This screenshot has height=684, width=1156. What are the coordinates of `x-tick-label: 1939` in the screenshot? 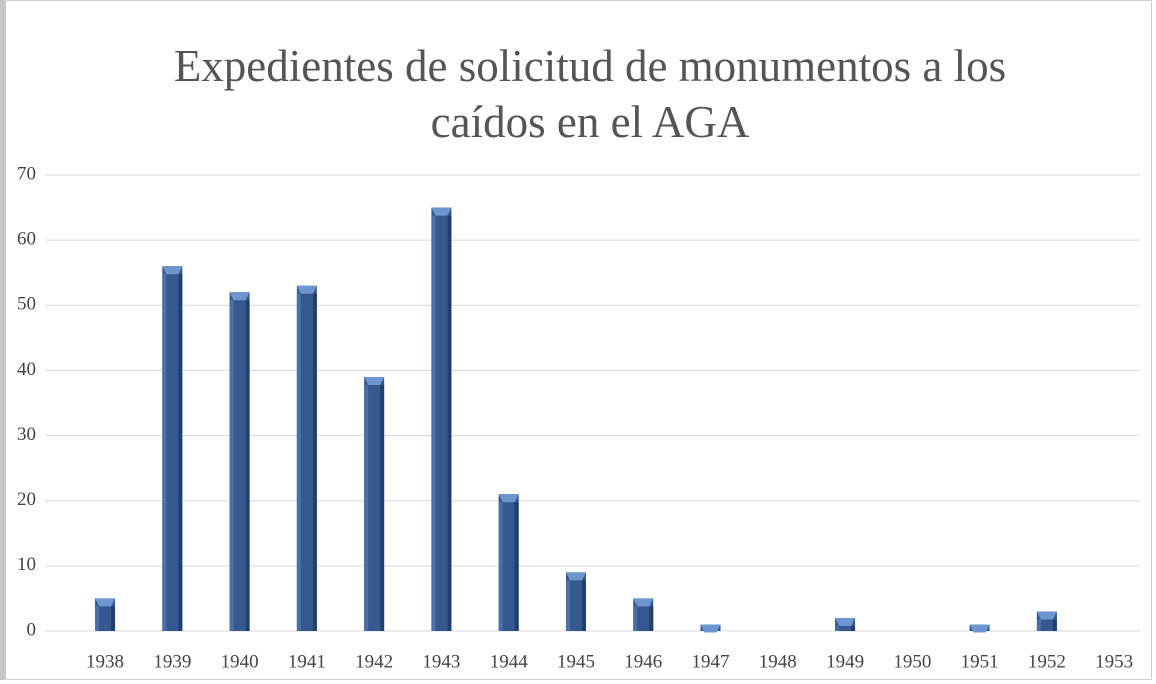 It's located at (172, 661).